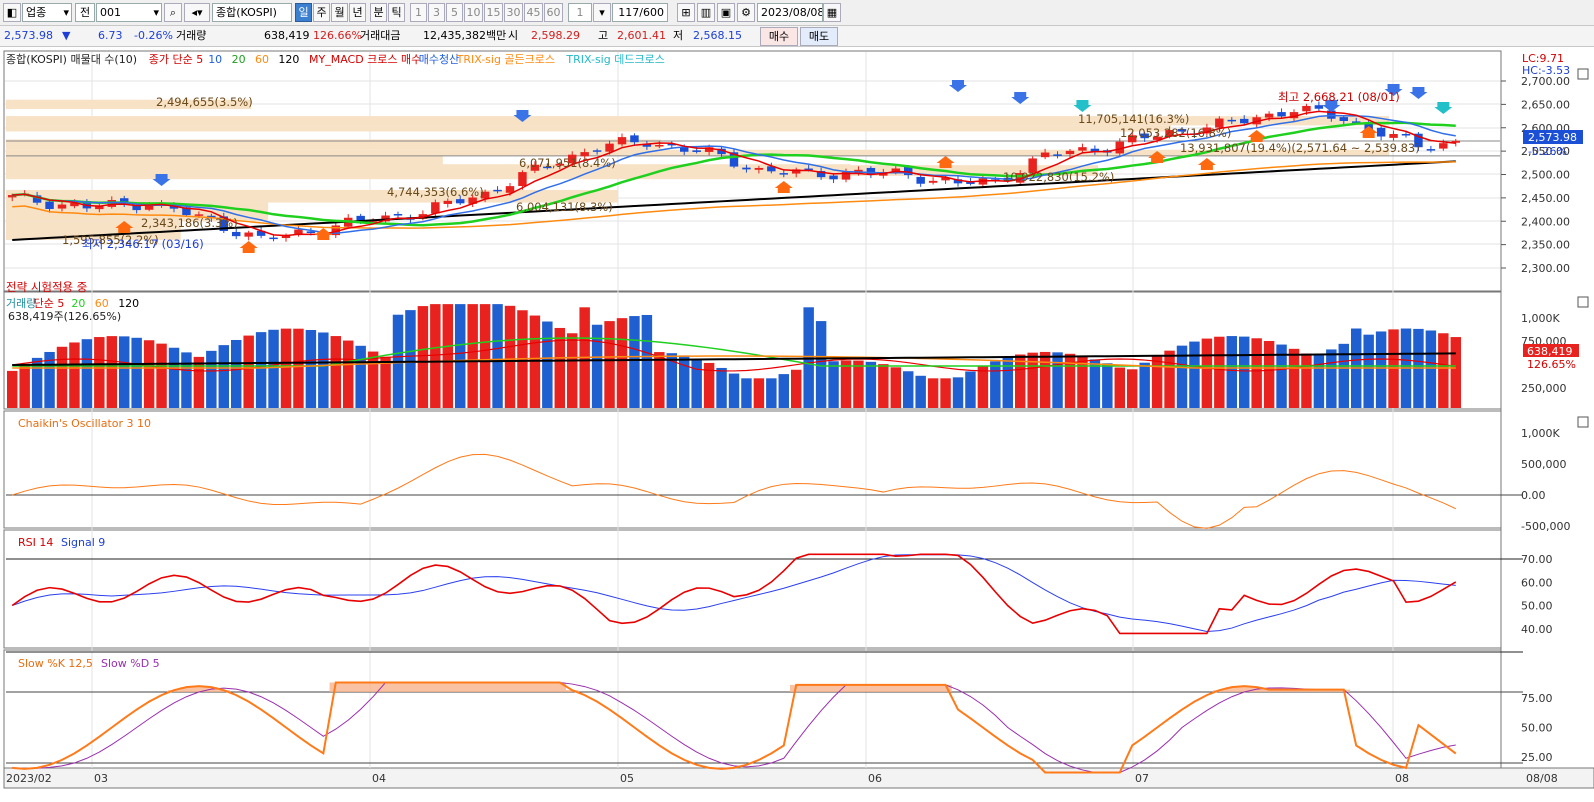 The image size is (1594, 802). Describe the element at coordinates (602, 12) in the screenshot. I see `stepper-icon: ▾` at that location.